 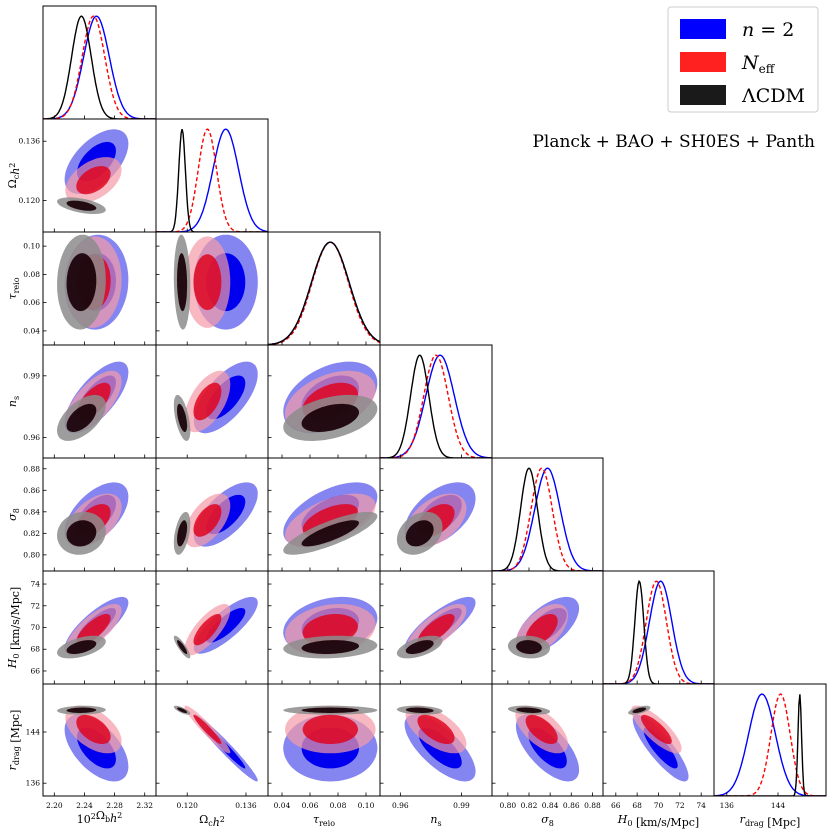 I want to click on panel-1d-H0, so click(x=658, y=631).